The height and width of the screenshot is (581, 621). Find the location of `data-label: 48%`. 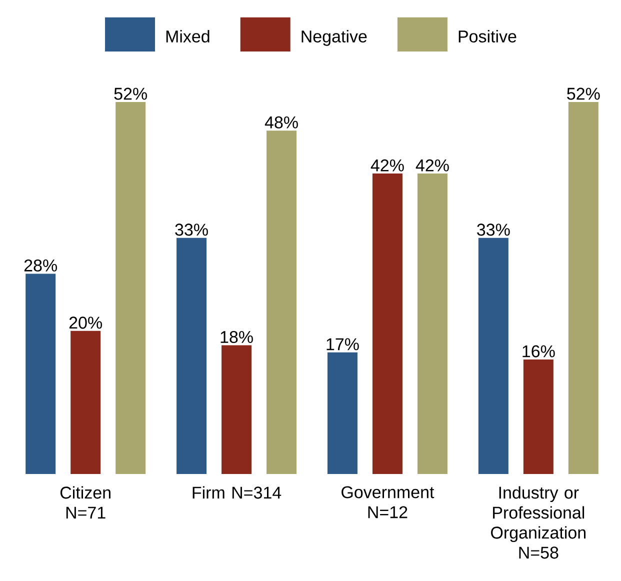

data-label: 48% is located at coordinates (281, 122).